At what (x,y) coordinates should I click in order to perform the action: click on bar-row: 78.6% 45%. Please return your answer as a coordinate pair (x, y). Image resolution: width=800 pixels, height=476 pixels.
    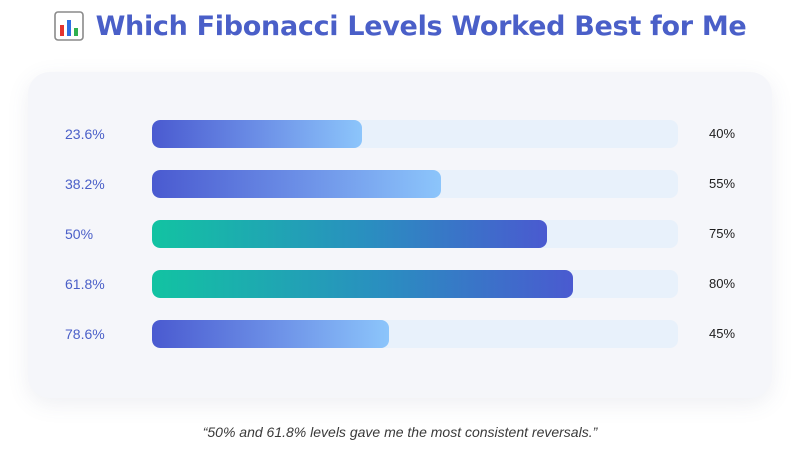
    Looking at the image, I should click on (400, 334).